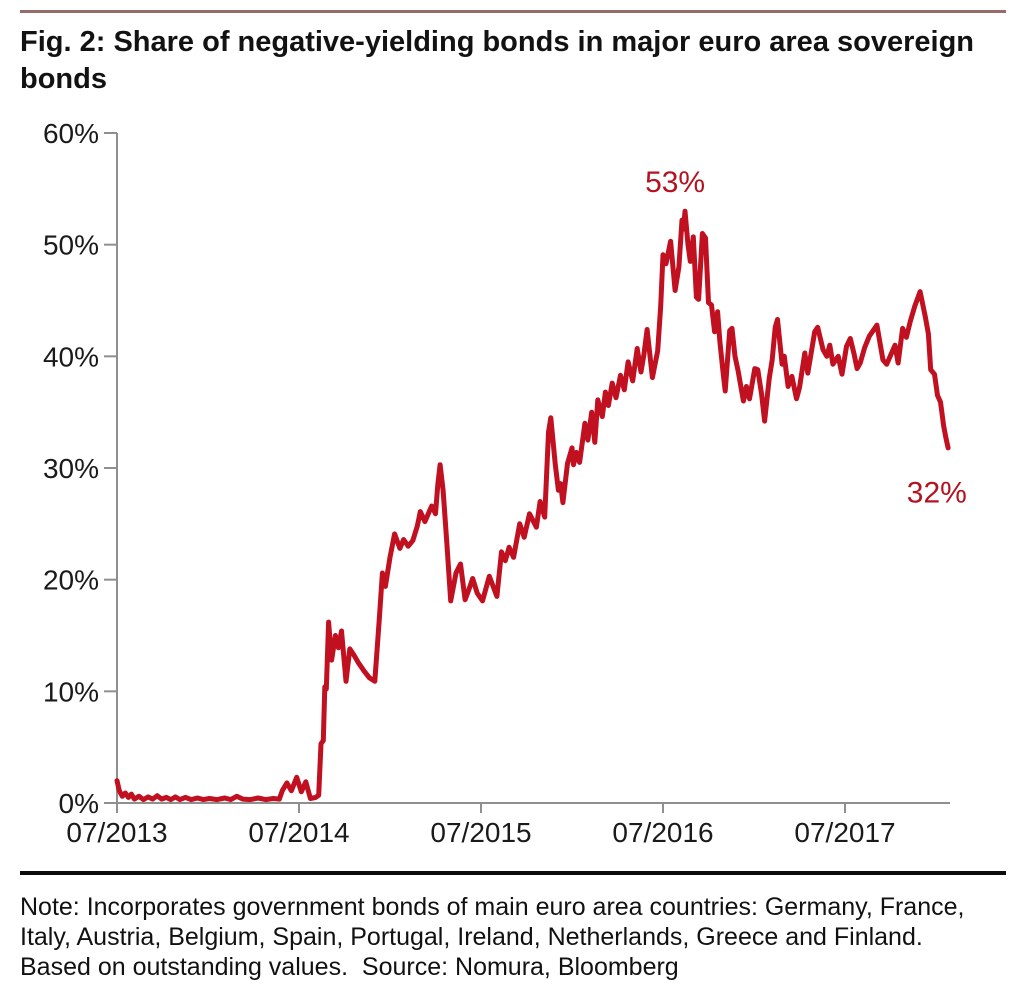 This screenshot has width=1024, height=987. Describe the element at coordinates (110, 468) in the screenshot. I see `y-axis-ticks` at that location.